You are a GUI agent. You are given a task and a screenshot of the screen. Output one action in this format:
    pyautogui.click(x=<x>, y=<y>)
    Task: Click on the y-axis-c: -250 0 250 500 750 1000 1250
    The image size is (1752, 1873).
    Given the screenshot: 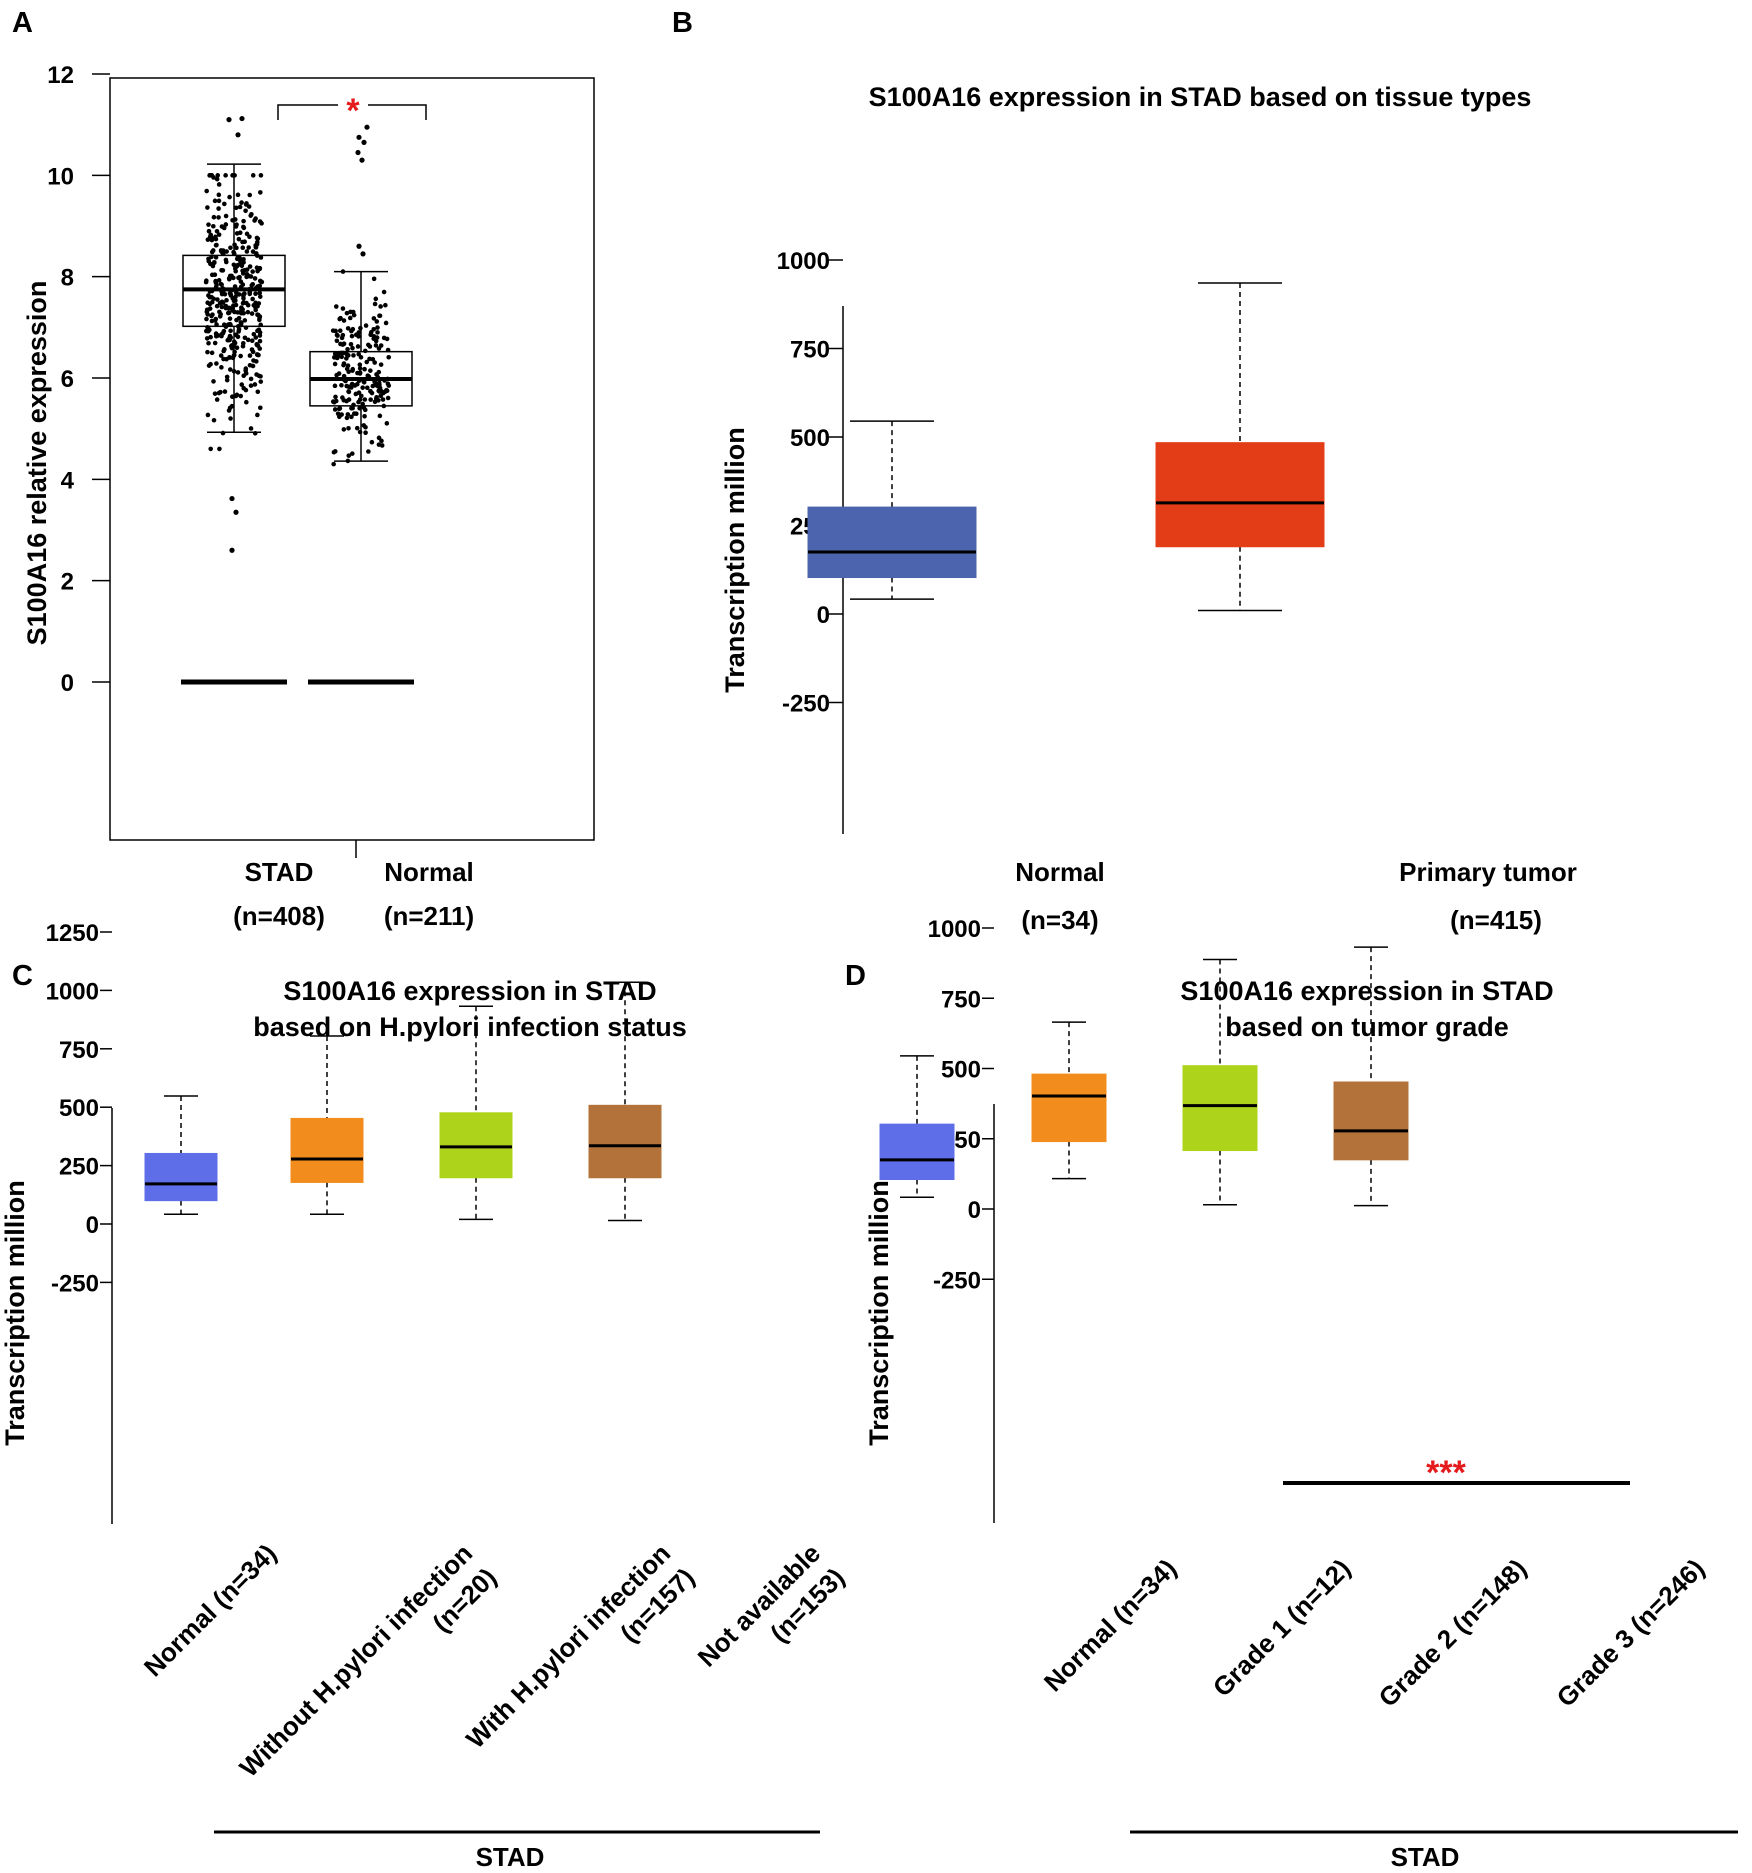 What is the action you would take?
    pyautogui.click(x=79, y=1108)
    